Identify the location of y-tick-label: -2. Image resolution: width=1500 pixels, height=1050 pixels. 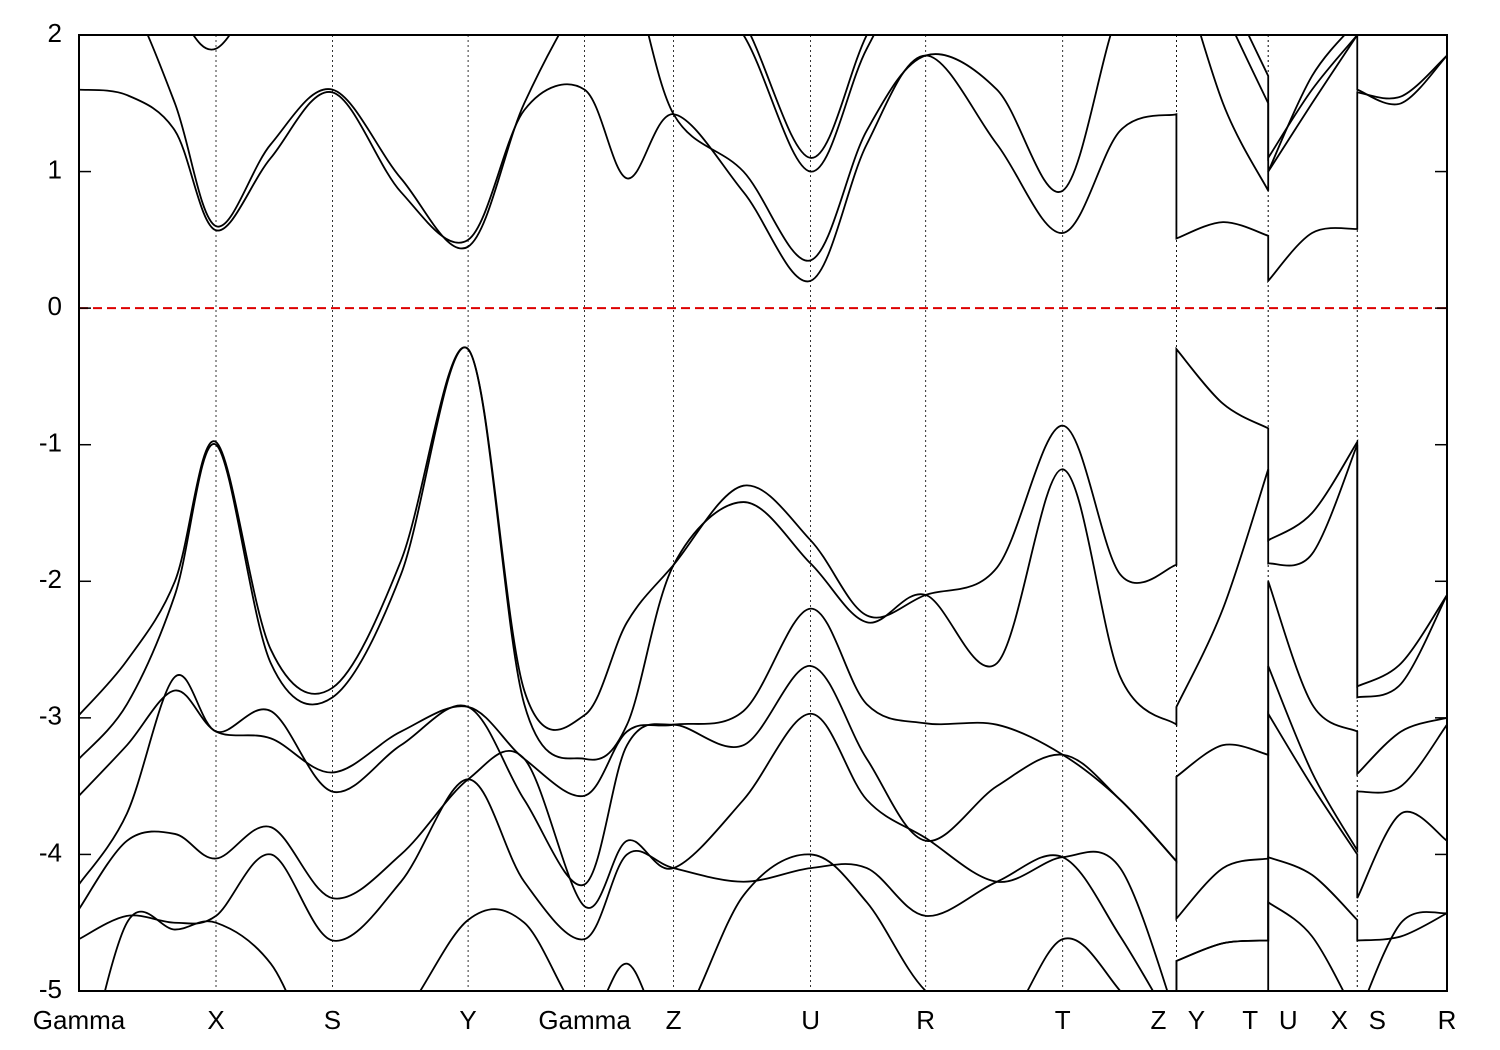
(50, 579).